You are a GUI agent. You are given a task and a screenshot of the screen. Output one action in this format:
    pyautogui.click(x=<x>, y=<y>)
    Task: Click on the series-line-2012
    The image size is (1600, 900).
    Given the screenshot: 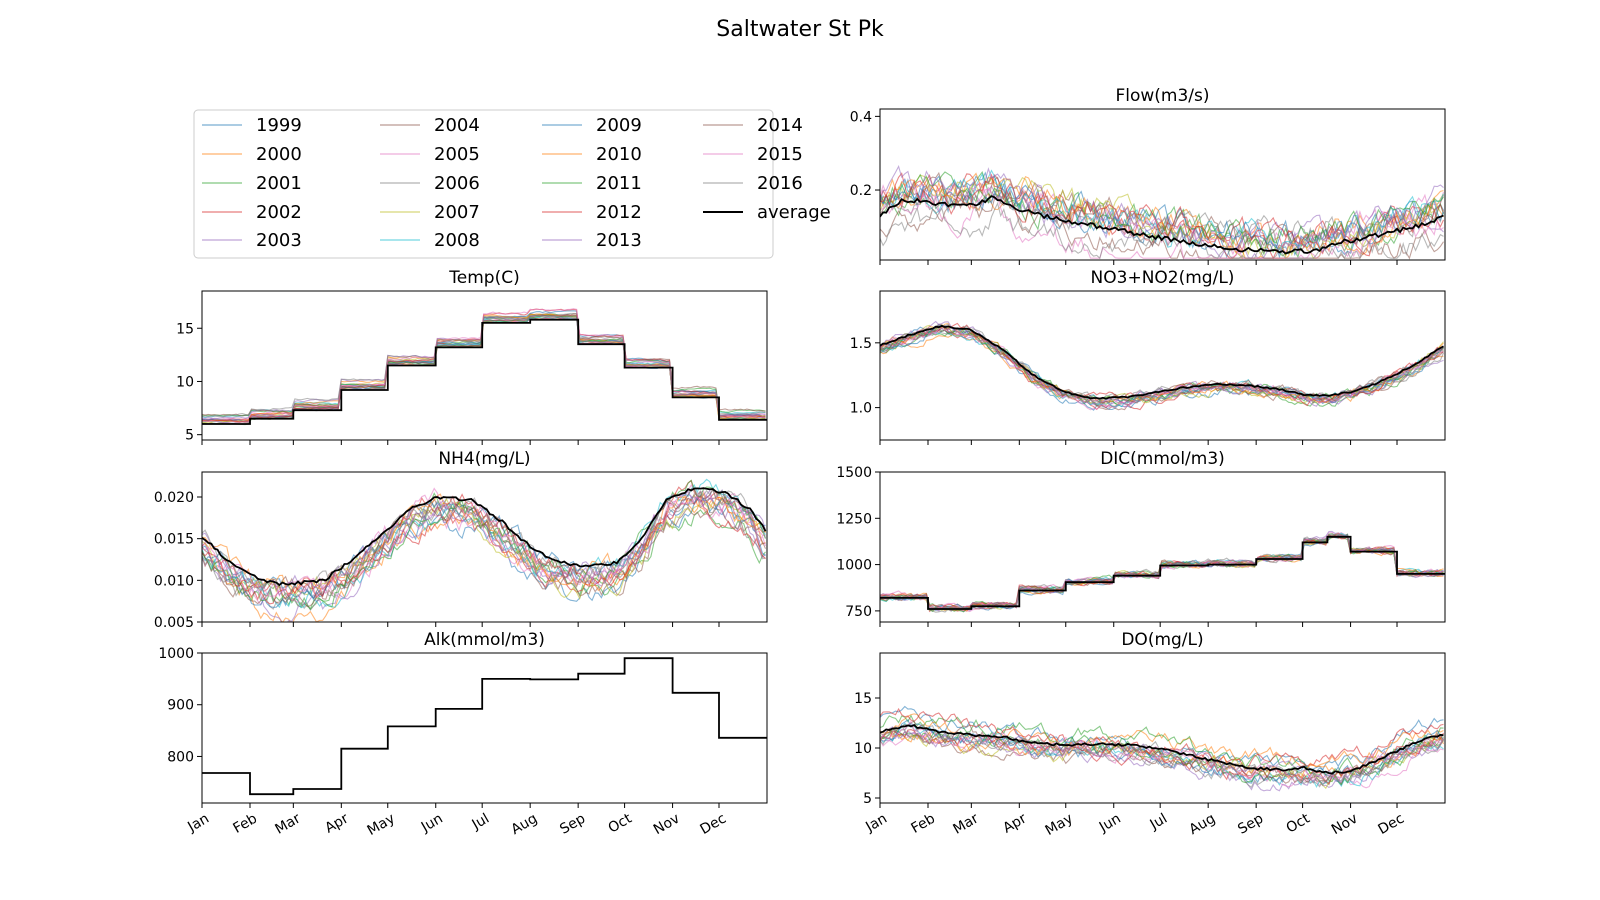 What is the action you would take?
    pyautogui.click(x=1162, y=572)
    